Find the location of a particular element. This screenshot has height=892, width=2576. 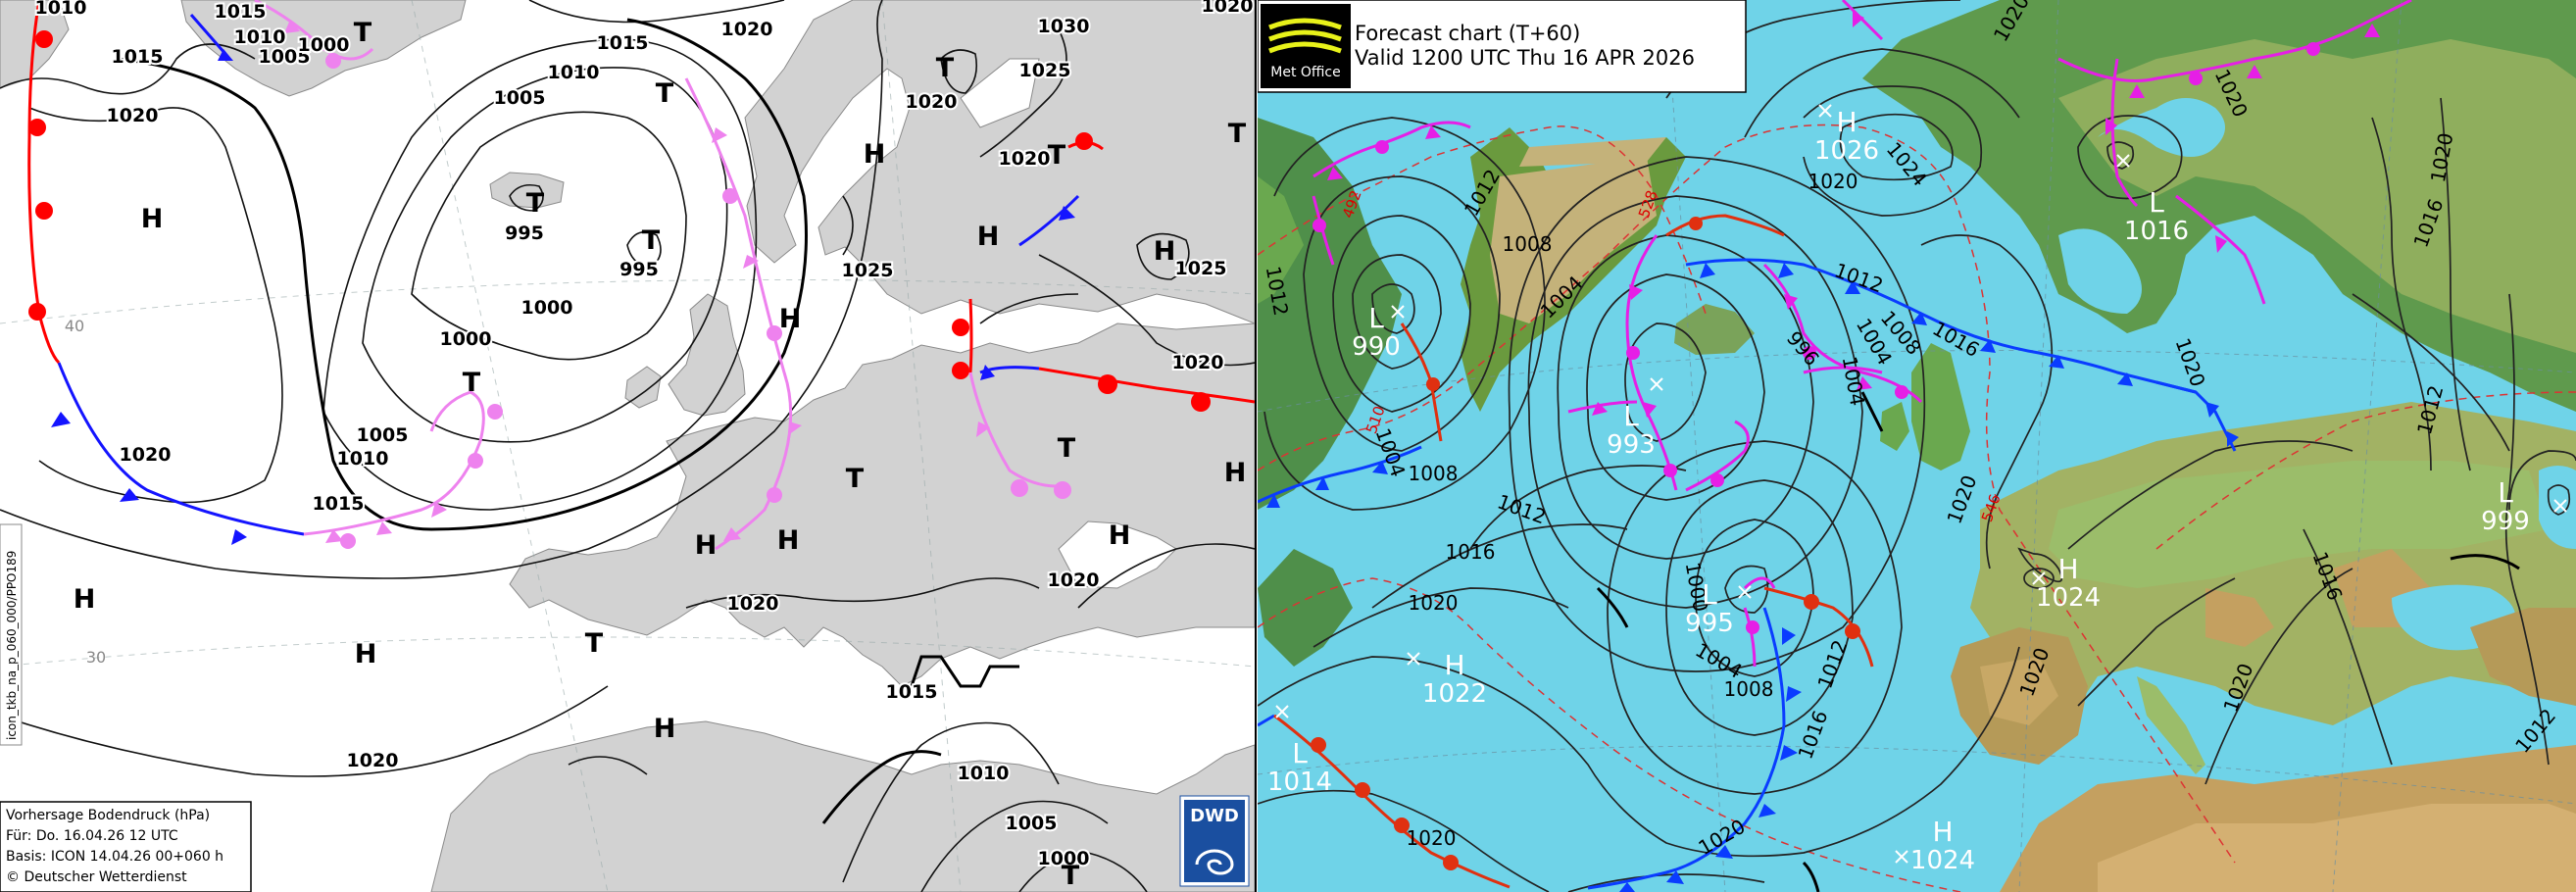

dwd-info-line-1: Vorhersage Bodendruck (hPa) is located at coordinates (108, 815).